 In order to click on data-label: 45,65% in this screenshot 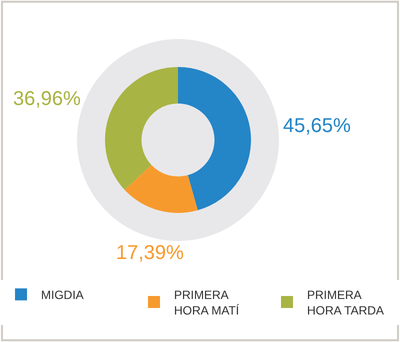, I will do `click(317, 126)`.